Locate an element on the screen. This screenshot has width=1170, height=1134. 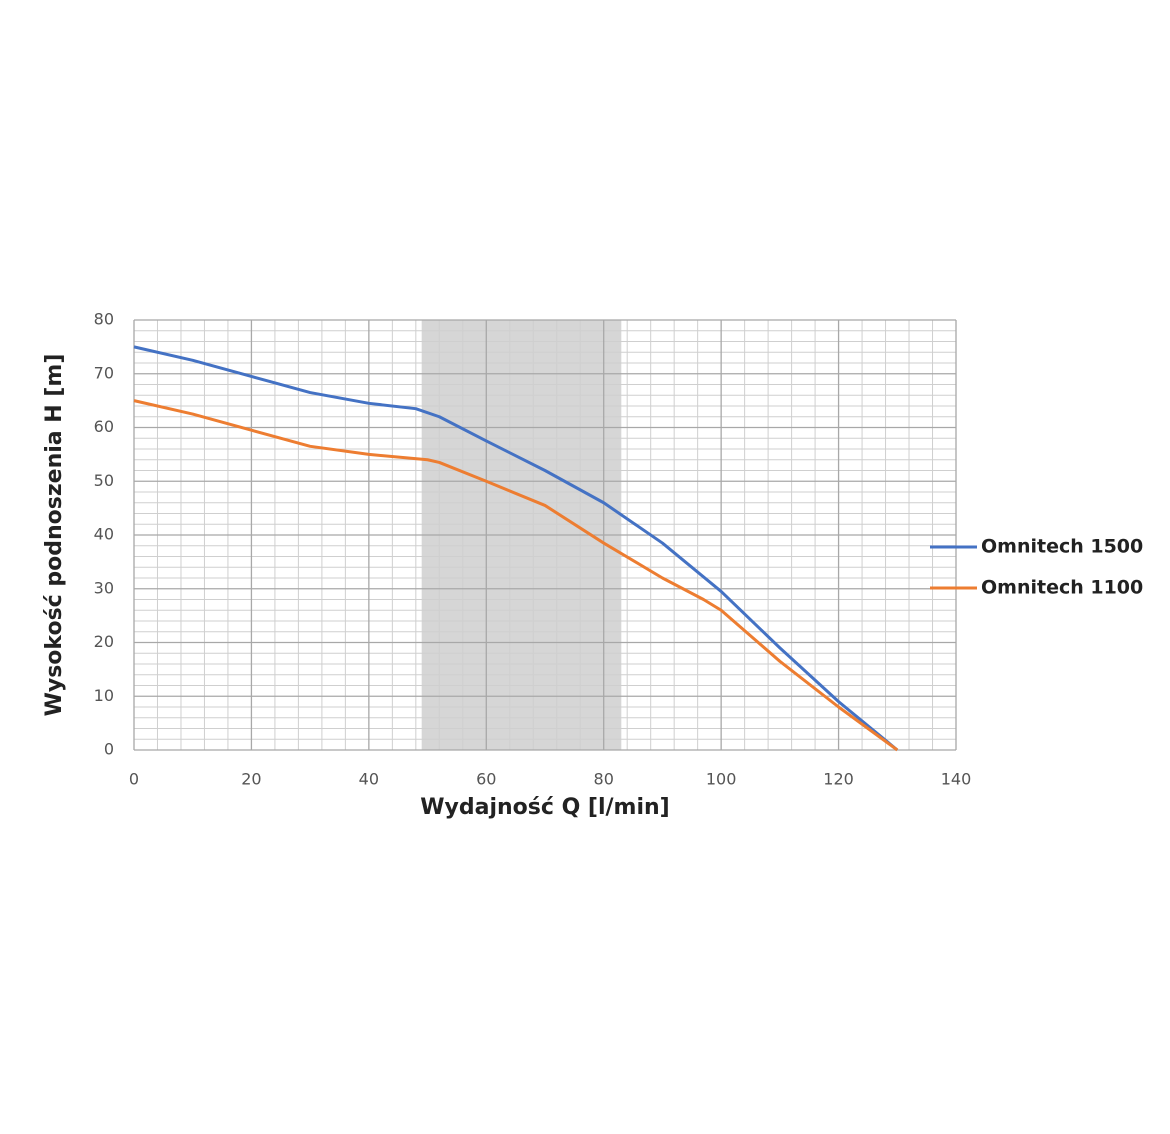
y-tick-label: 30 is located at coordinates (104, 587).